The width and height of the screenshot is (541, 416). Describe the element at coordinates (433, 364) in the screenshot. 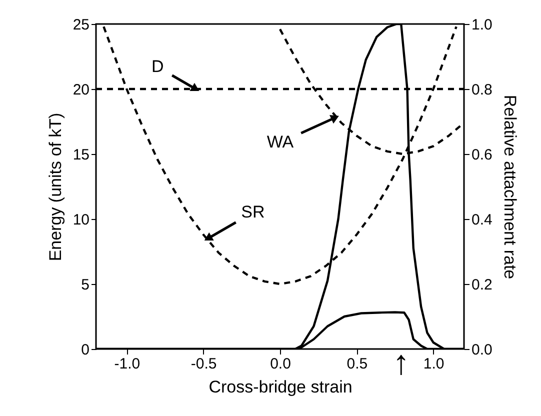

I see `x-tick-label: 1.0` at that location.